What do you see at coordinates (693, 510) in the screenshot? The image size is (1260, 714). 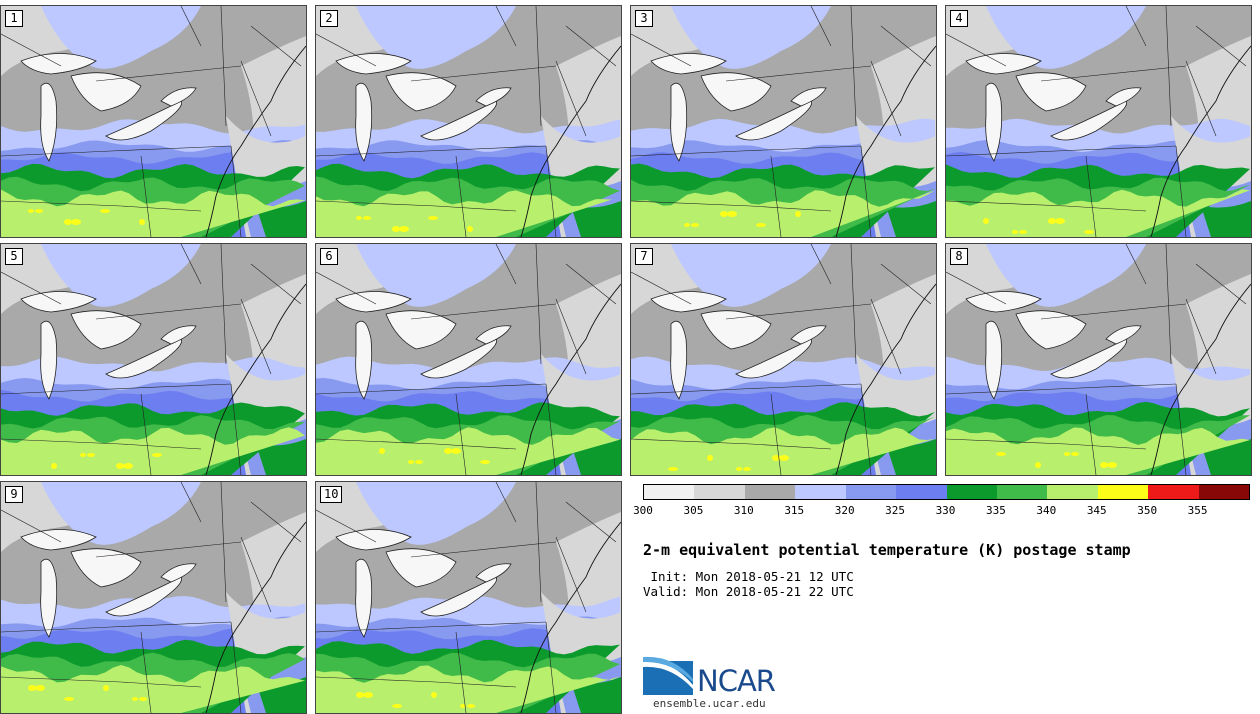 I see `colorbar-tick-label: 305` at bounding box center [693, 510].